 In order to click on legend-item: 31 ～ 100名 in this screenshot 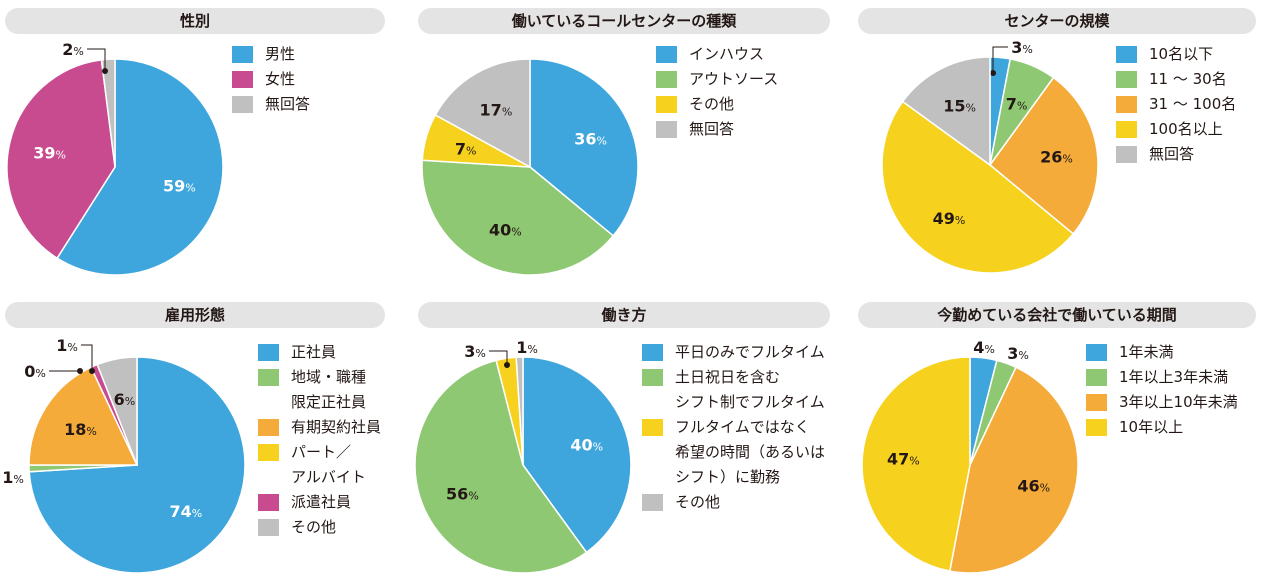, I will do `click(1176, 104)`.